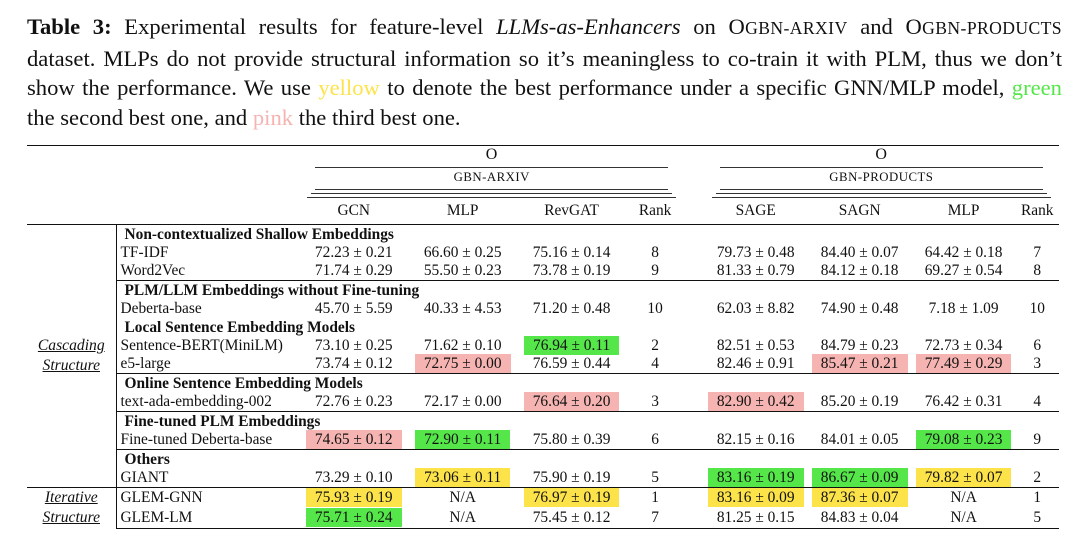 The image size is (1080, 560). I want to click on value-cell: 64.42 ± 0.18, so click(963, 252).